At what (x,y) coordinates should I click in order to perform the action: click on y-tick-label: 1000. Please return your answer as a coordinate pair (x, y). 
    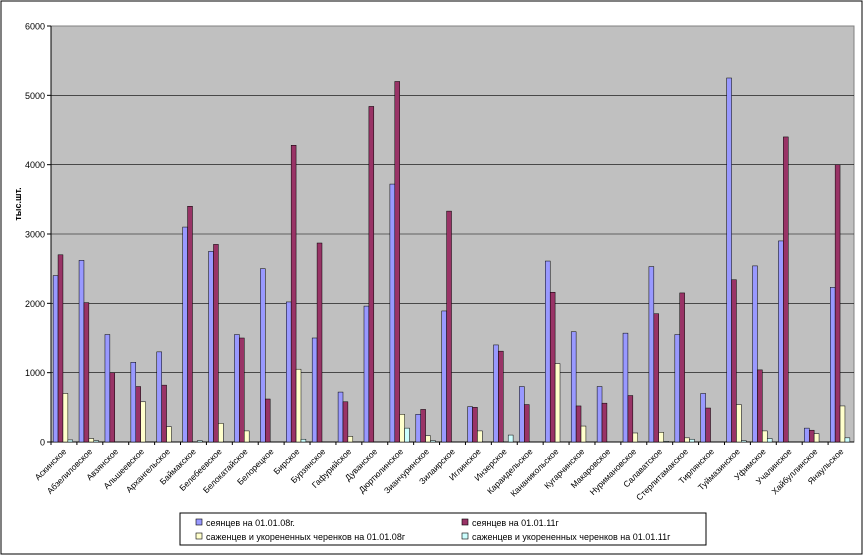
    Looking at the image, I should click on (35, 373).